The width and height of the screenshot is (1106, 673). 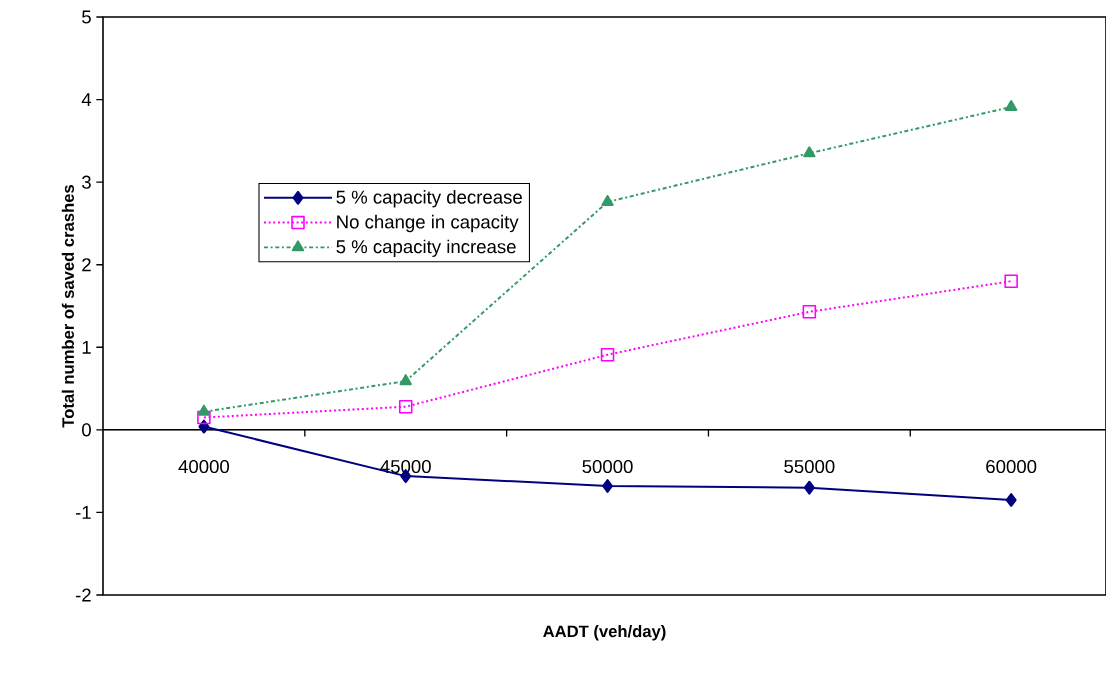 I want to click on x-tick-label: 55000, so click(x=809, y=466).